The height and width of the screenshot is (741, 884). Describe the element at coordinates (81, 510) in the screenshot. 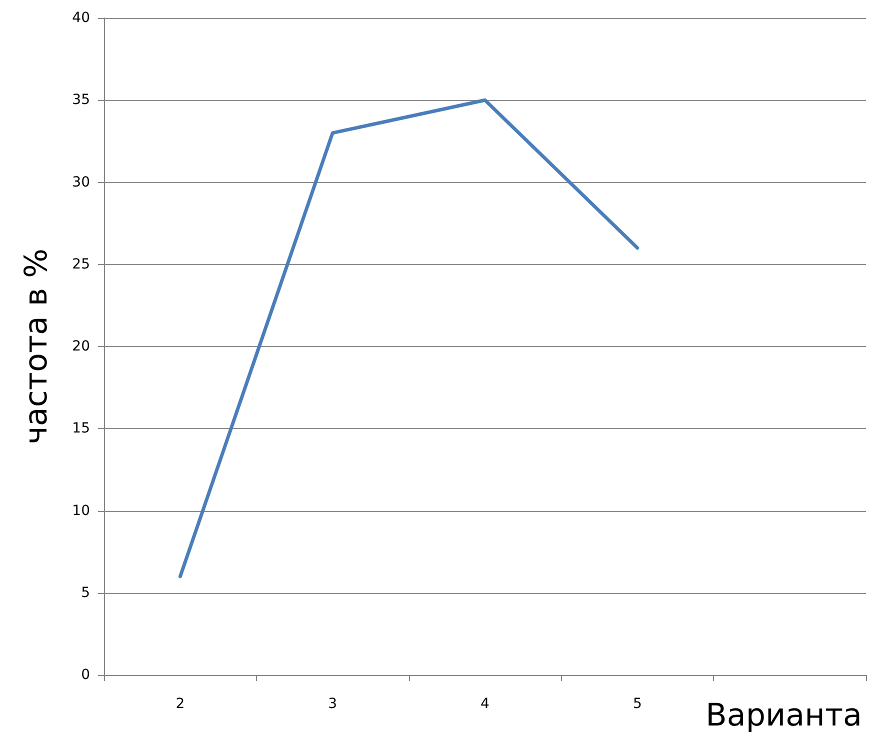

I see `y-tick-label: 10` at that location.